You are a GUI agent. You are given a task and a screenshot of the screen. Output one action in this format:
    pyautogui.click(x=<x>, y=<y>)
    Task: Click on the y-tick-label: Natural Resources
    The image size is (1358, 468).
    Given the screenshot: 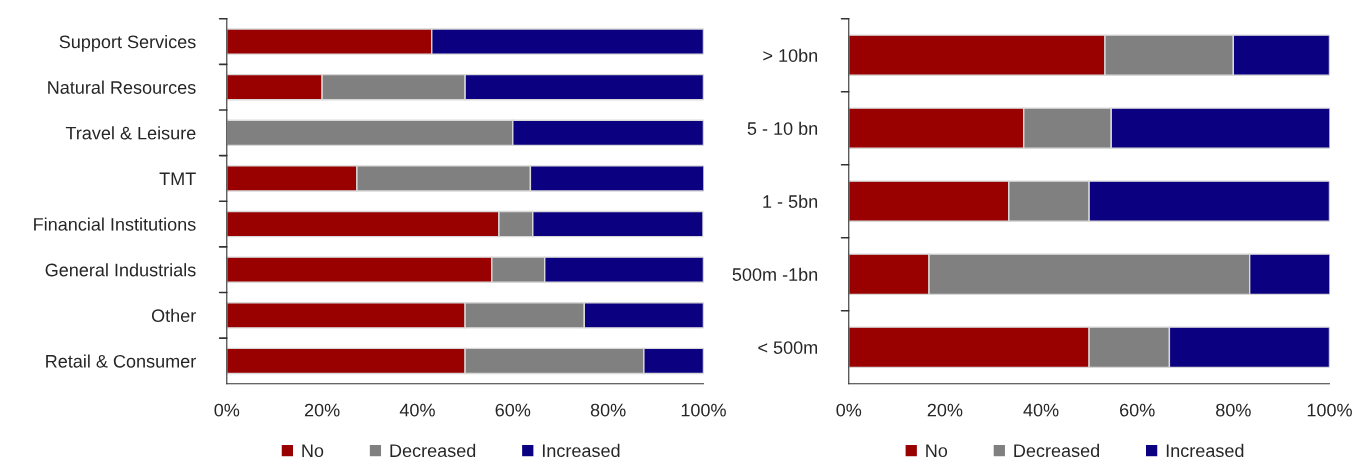 What is the action you would take?
    pyautogui.click(x=122, y=87)
    